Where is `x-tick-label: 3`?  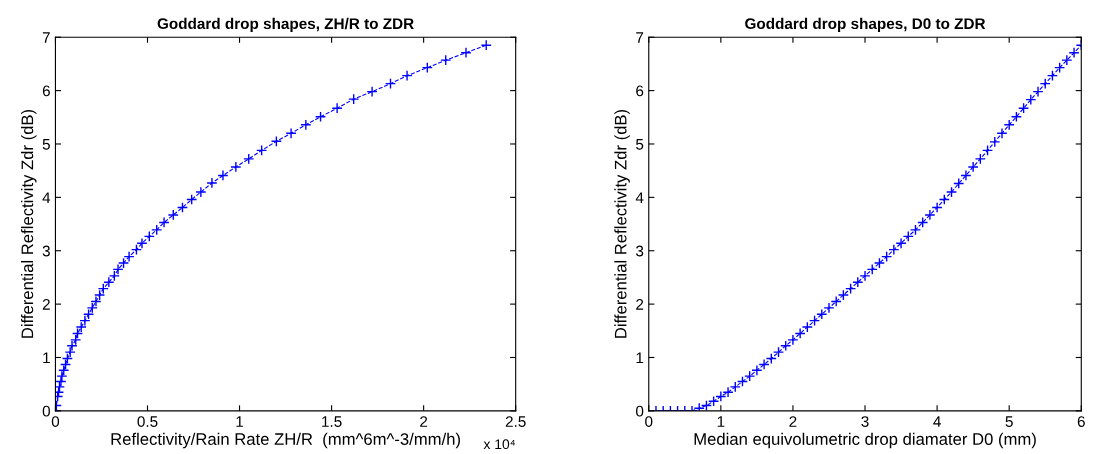 x-tick-label: 3 is located at coordinates (865, 421).